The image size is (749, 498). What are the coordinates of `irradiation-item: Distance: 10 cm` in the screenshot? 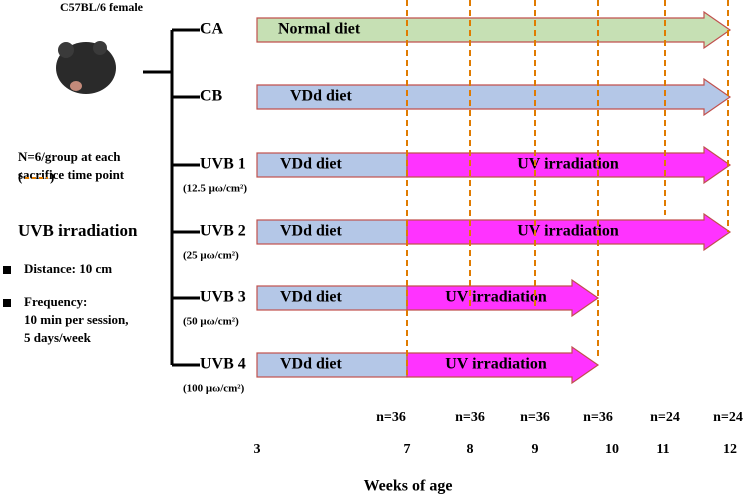 It's located at (68, 268).